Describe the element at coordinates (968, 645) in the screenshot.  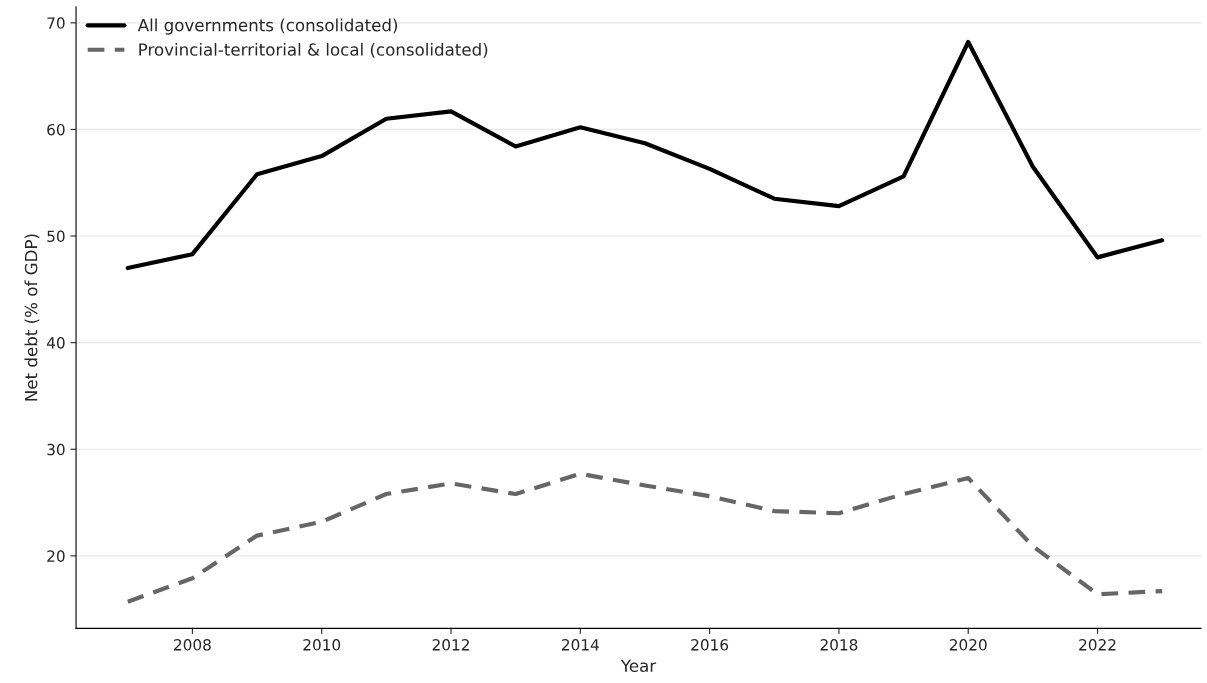
I see `x-tick-label: 2020` at that location.